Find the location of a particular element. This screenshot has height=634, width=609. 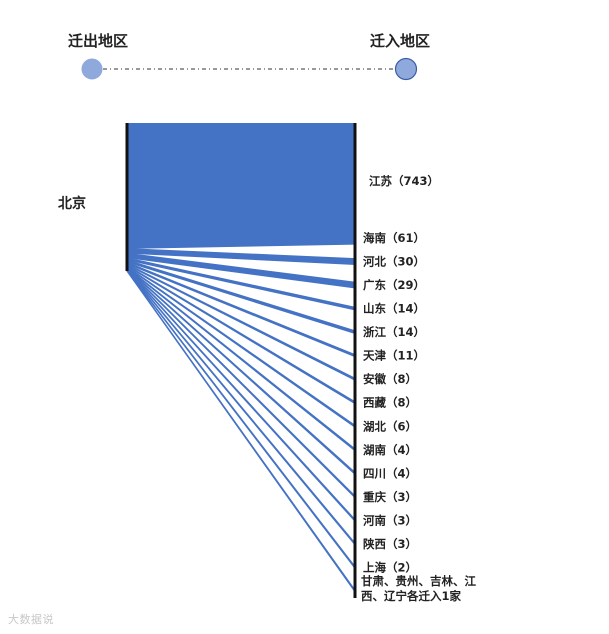

target-label: 安徽（8） is located at coordinates (390, 379).